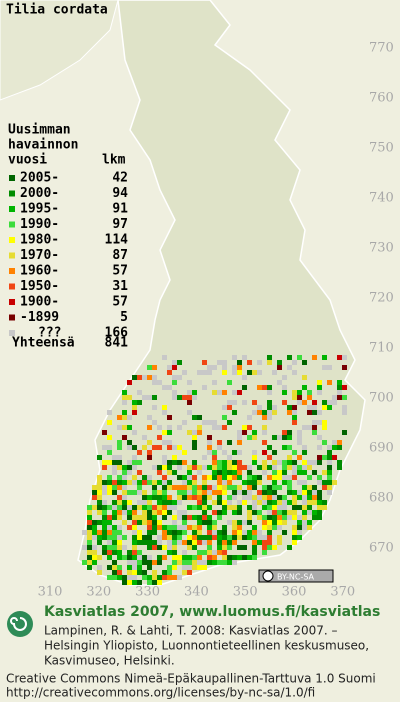 This screenshot has width=400, height=702. I want to click on x-grid-label: 330, so click(147, 592).